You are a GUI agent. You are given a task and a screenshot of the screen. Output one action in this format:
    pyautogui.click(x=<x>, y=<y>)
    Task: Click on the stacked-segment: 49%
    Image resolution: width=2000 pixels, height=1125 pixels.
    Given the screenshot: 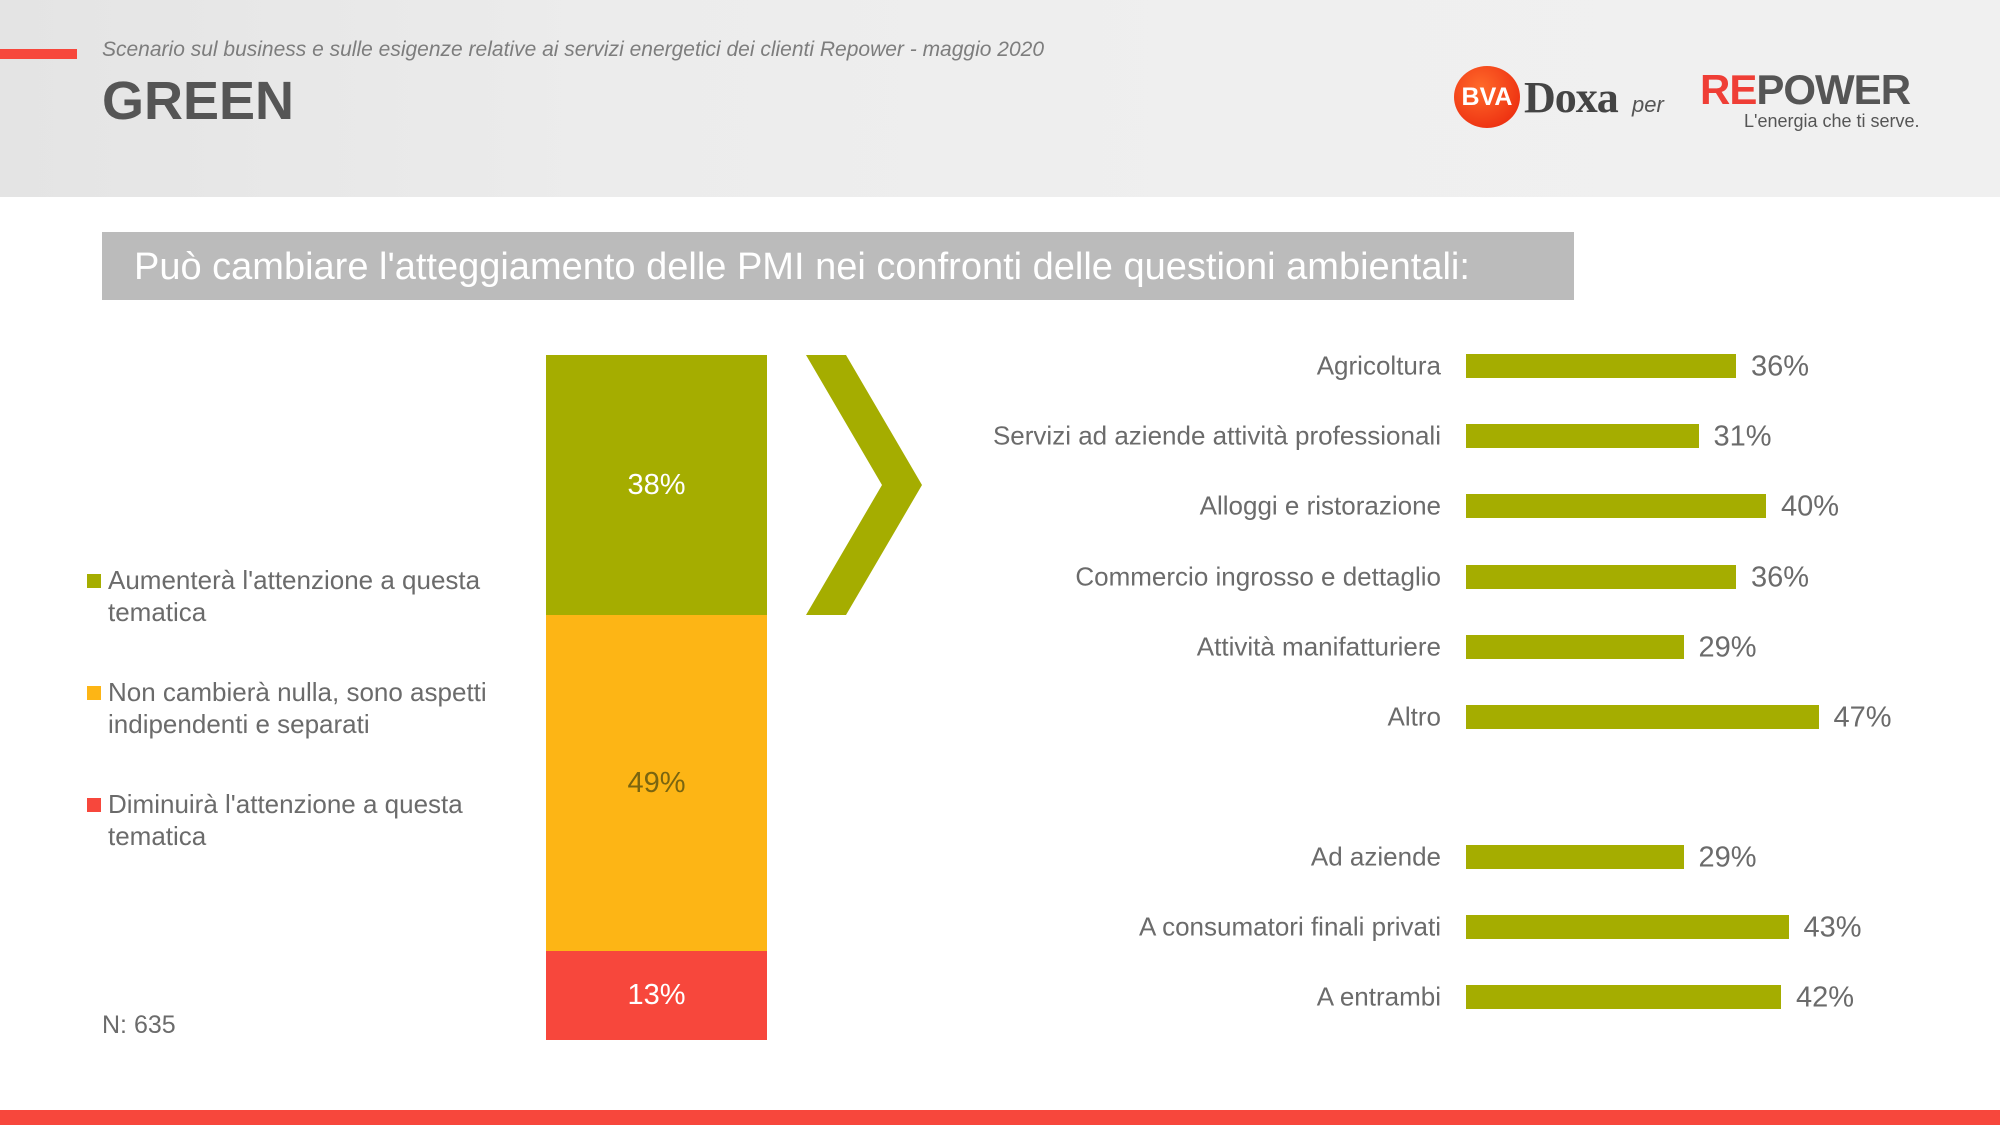 What is the action you would take?
    pyautogui.click(x=656, y=783)
    